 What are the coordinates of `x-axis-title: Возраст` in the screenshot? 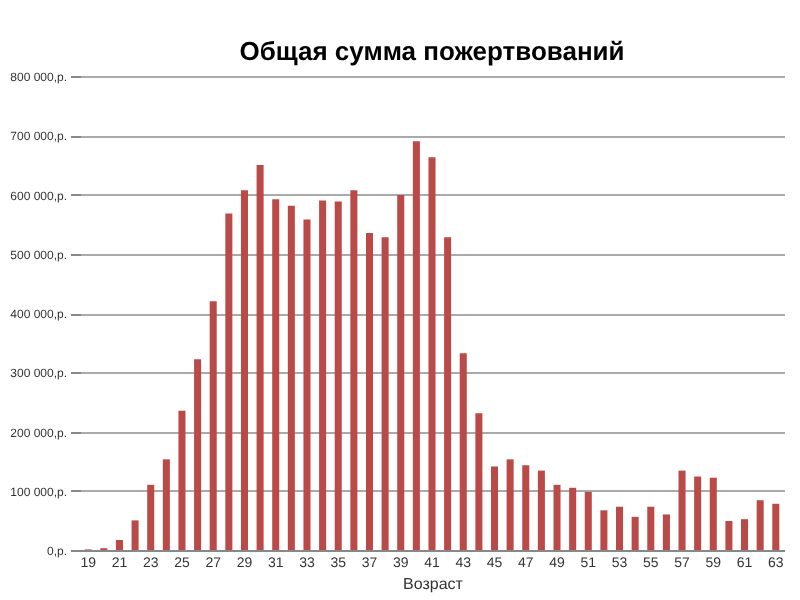 It's located at (433, 584).